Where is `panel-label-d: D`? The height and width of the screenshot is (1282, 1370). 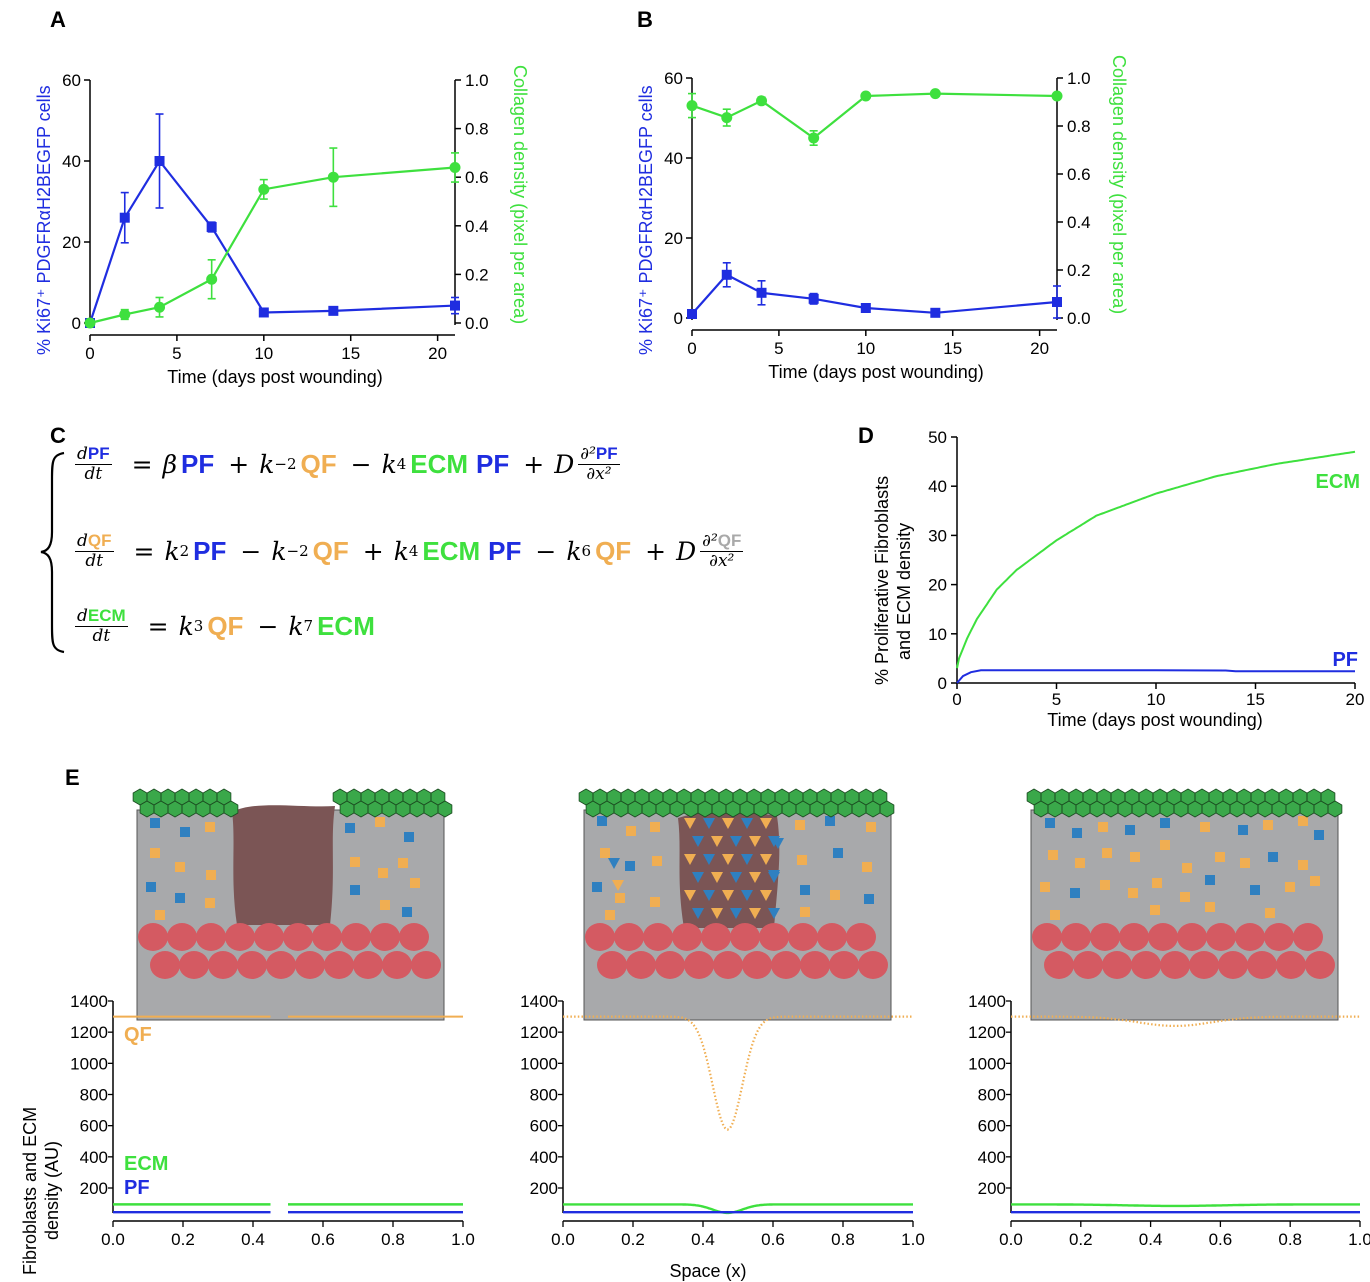 panel-label-d: D is located at coordinates (866, 435).